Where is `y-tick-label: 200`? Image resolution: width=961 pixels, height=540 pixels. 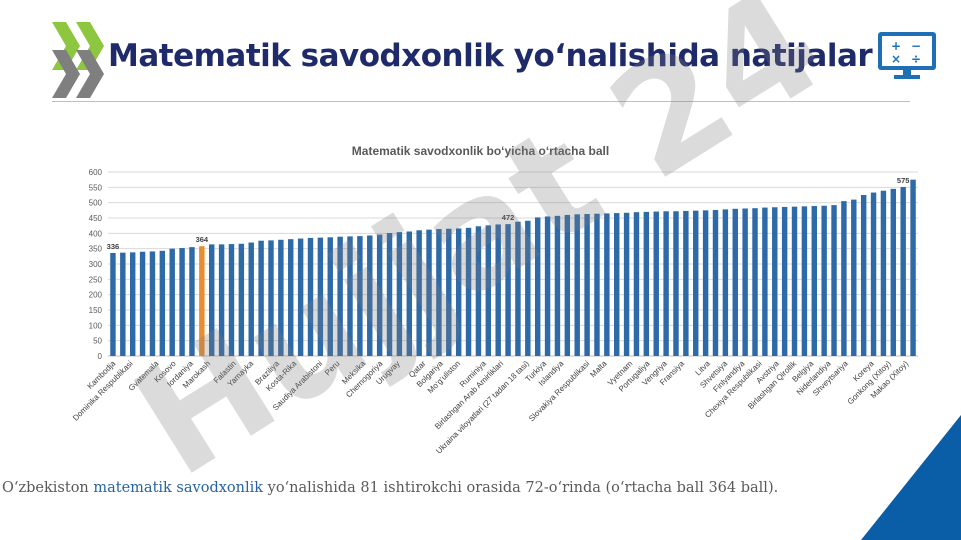
y-tick-label: 200 is located at coordinates (96, 295).